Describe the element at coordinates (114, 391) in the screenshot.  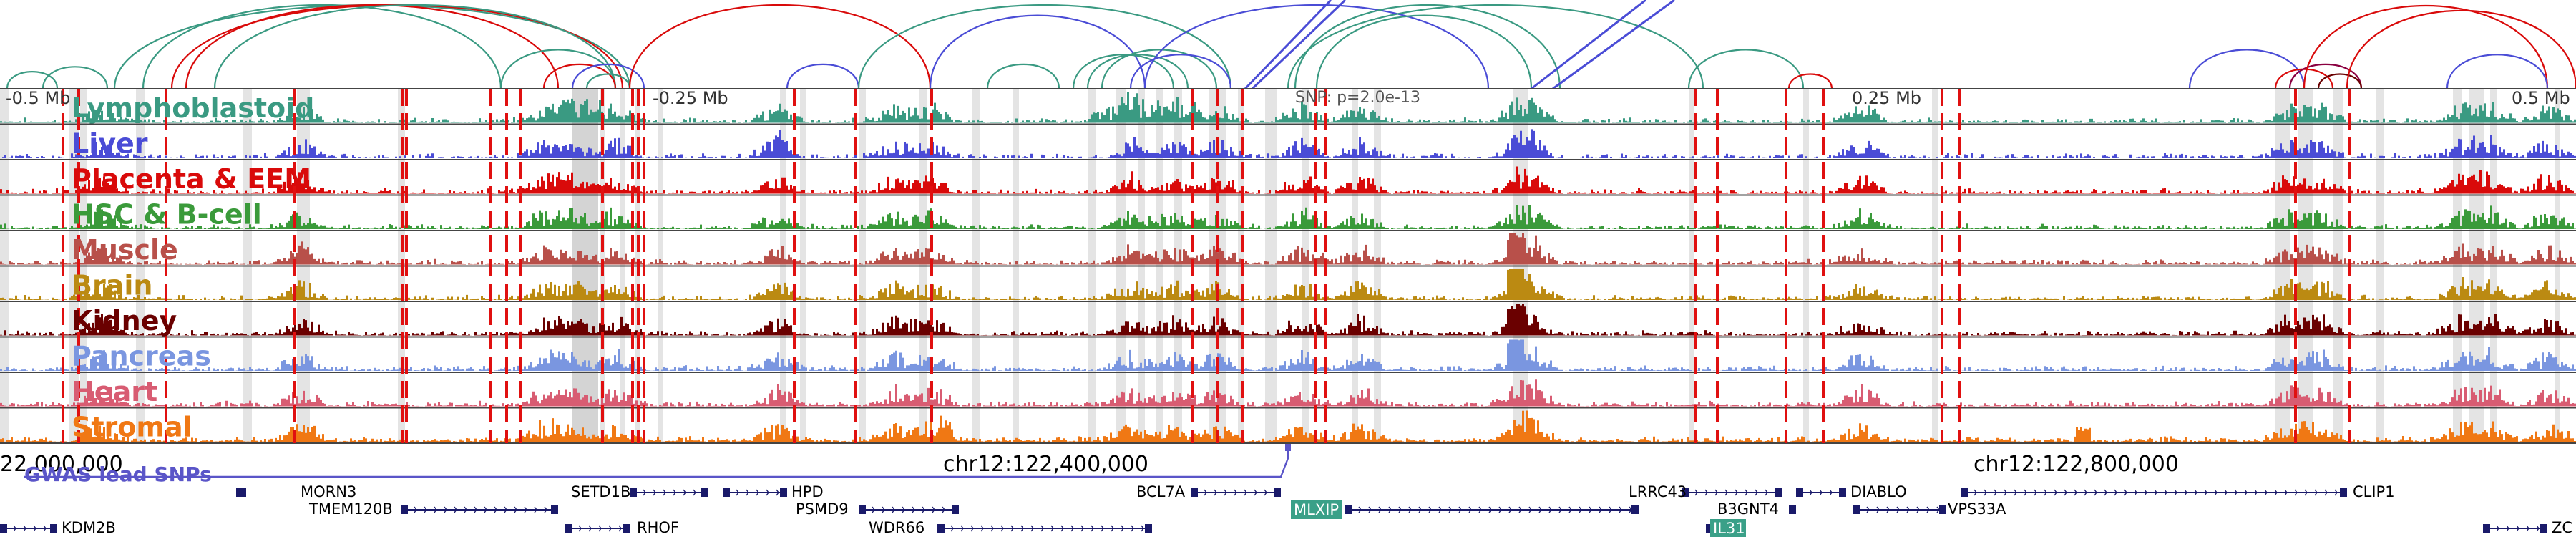
I see `track-label-8: Heart` at that location.